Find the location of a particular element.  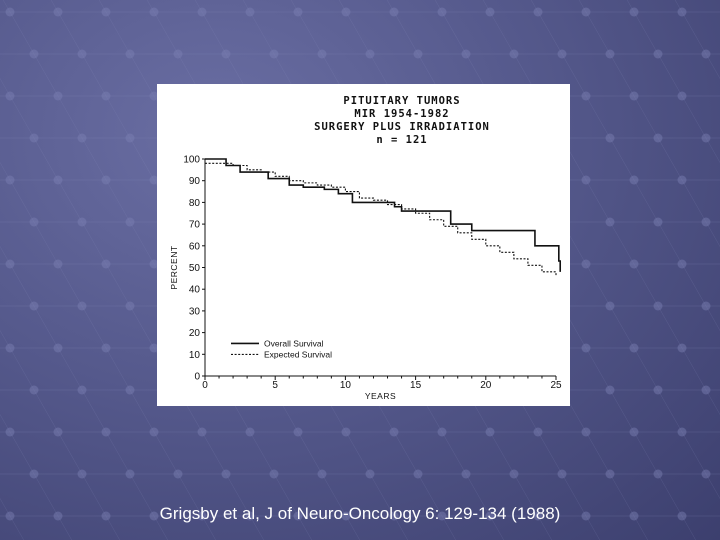

chart-title-line-1: PITUITARY TUMORS is located at coordinates (401, 101).